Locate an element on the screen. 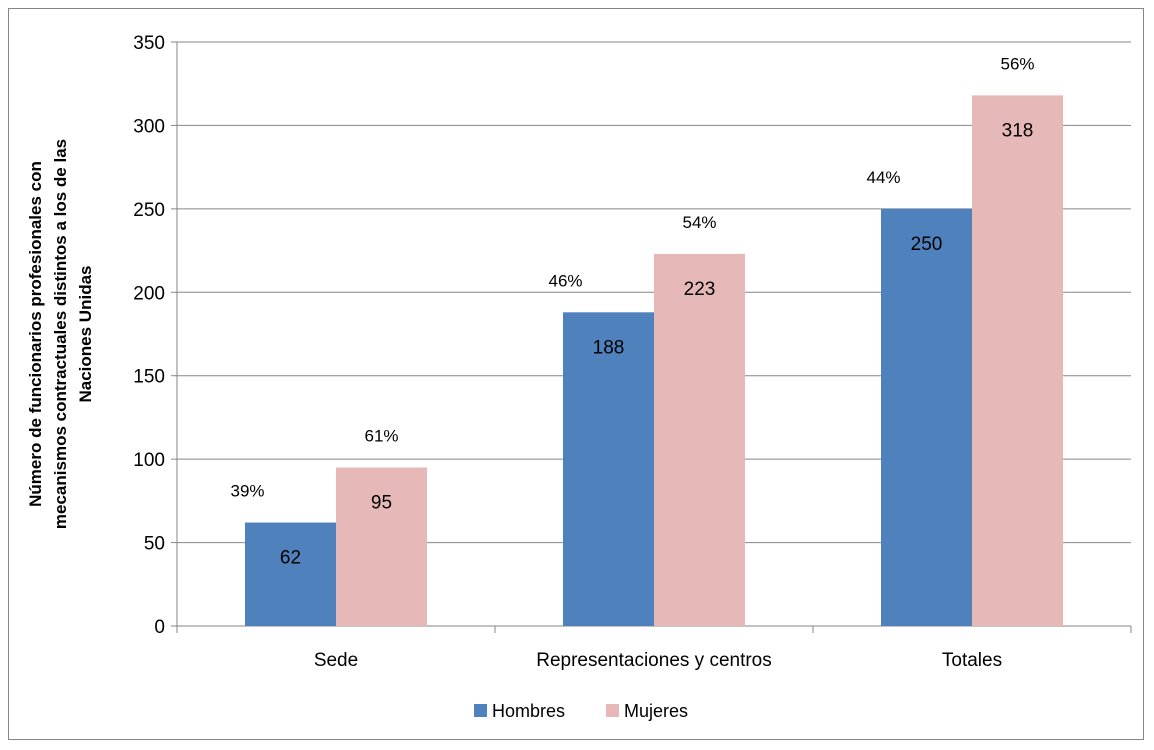 This screenshot has width=1154, height=750. bar-value-label: 223 is located at coordinates (700, 289).